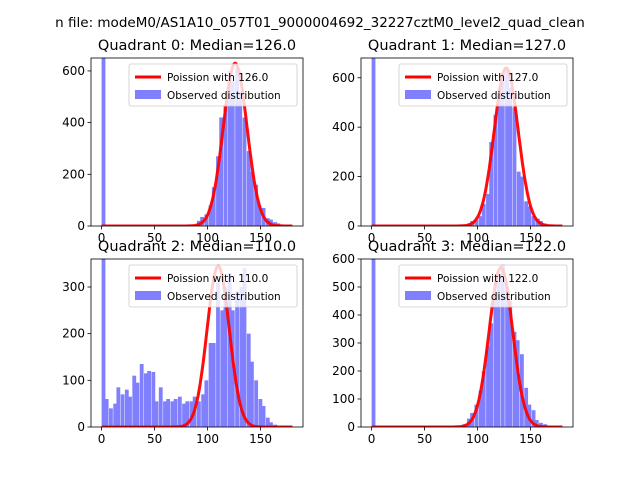 This screenshot has width=640, height=480. What do you see at coordinates (467, 46) in the screenshot?
I see `panel-title: Quadrant 1: Median=127.0` at bounding box center [467, 46].